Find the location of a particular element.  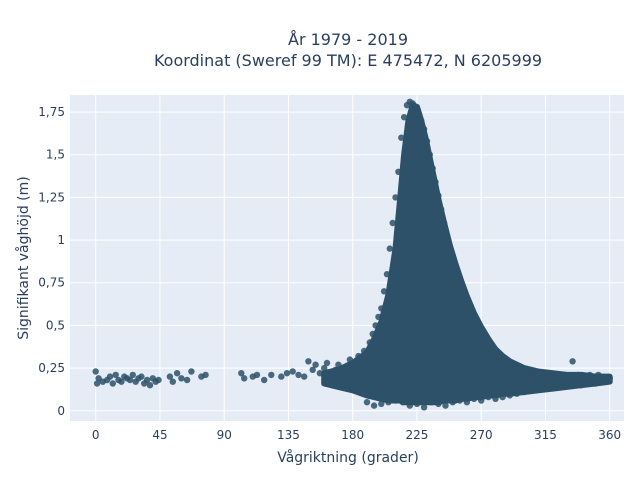

x-tick-label: 315 is located at coordinates (545, 435).